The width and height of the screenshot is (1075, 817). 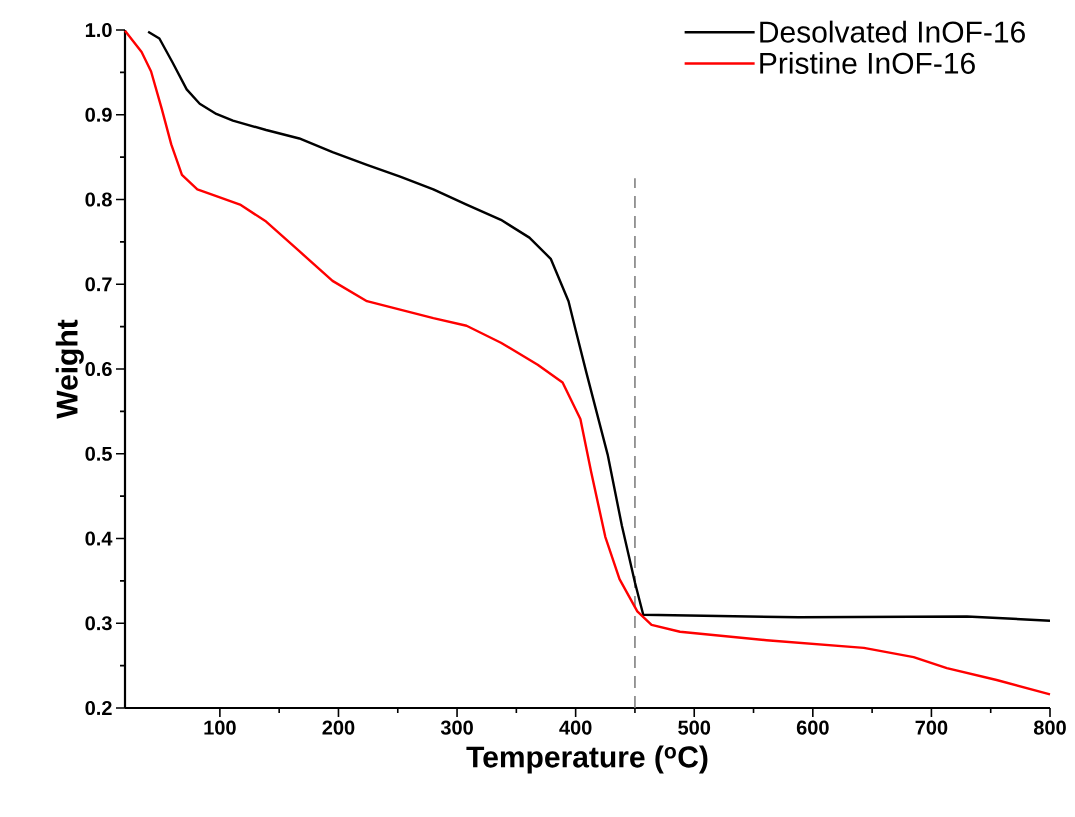 What do you see at coordinates (98, 708) in the screenshot?
I see `y-tick-label: 0.2` at bounding box center [98, 708].